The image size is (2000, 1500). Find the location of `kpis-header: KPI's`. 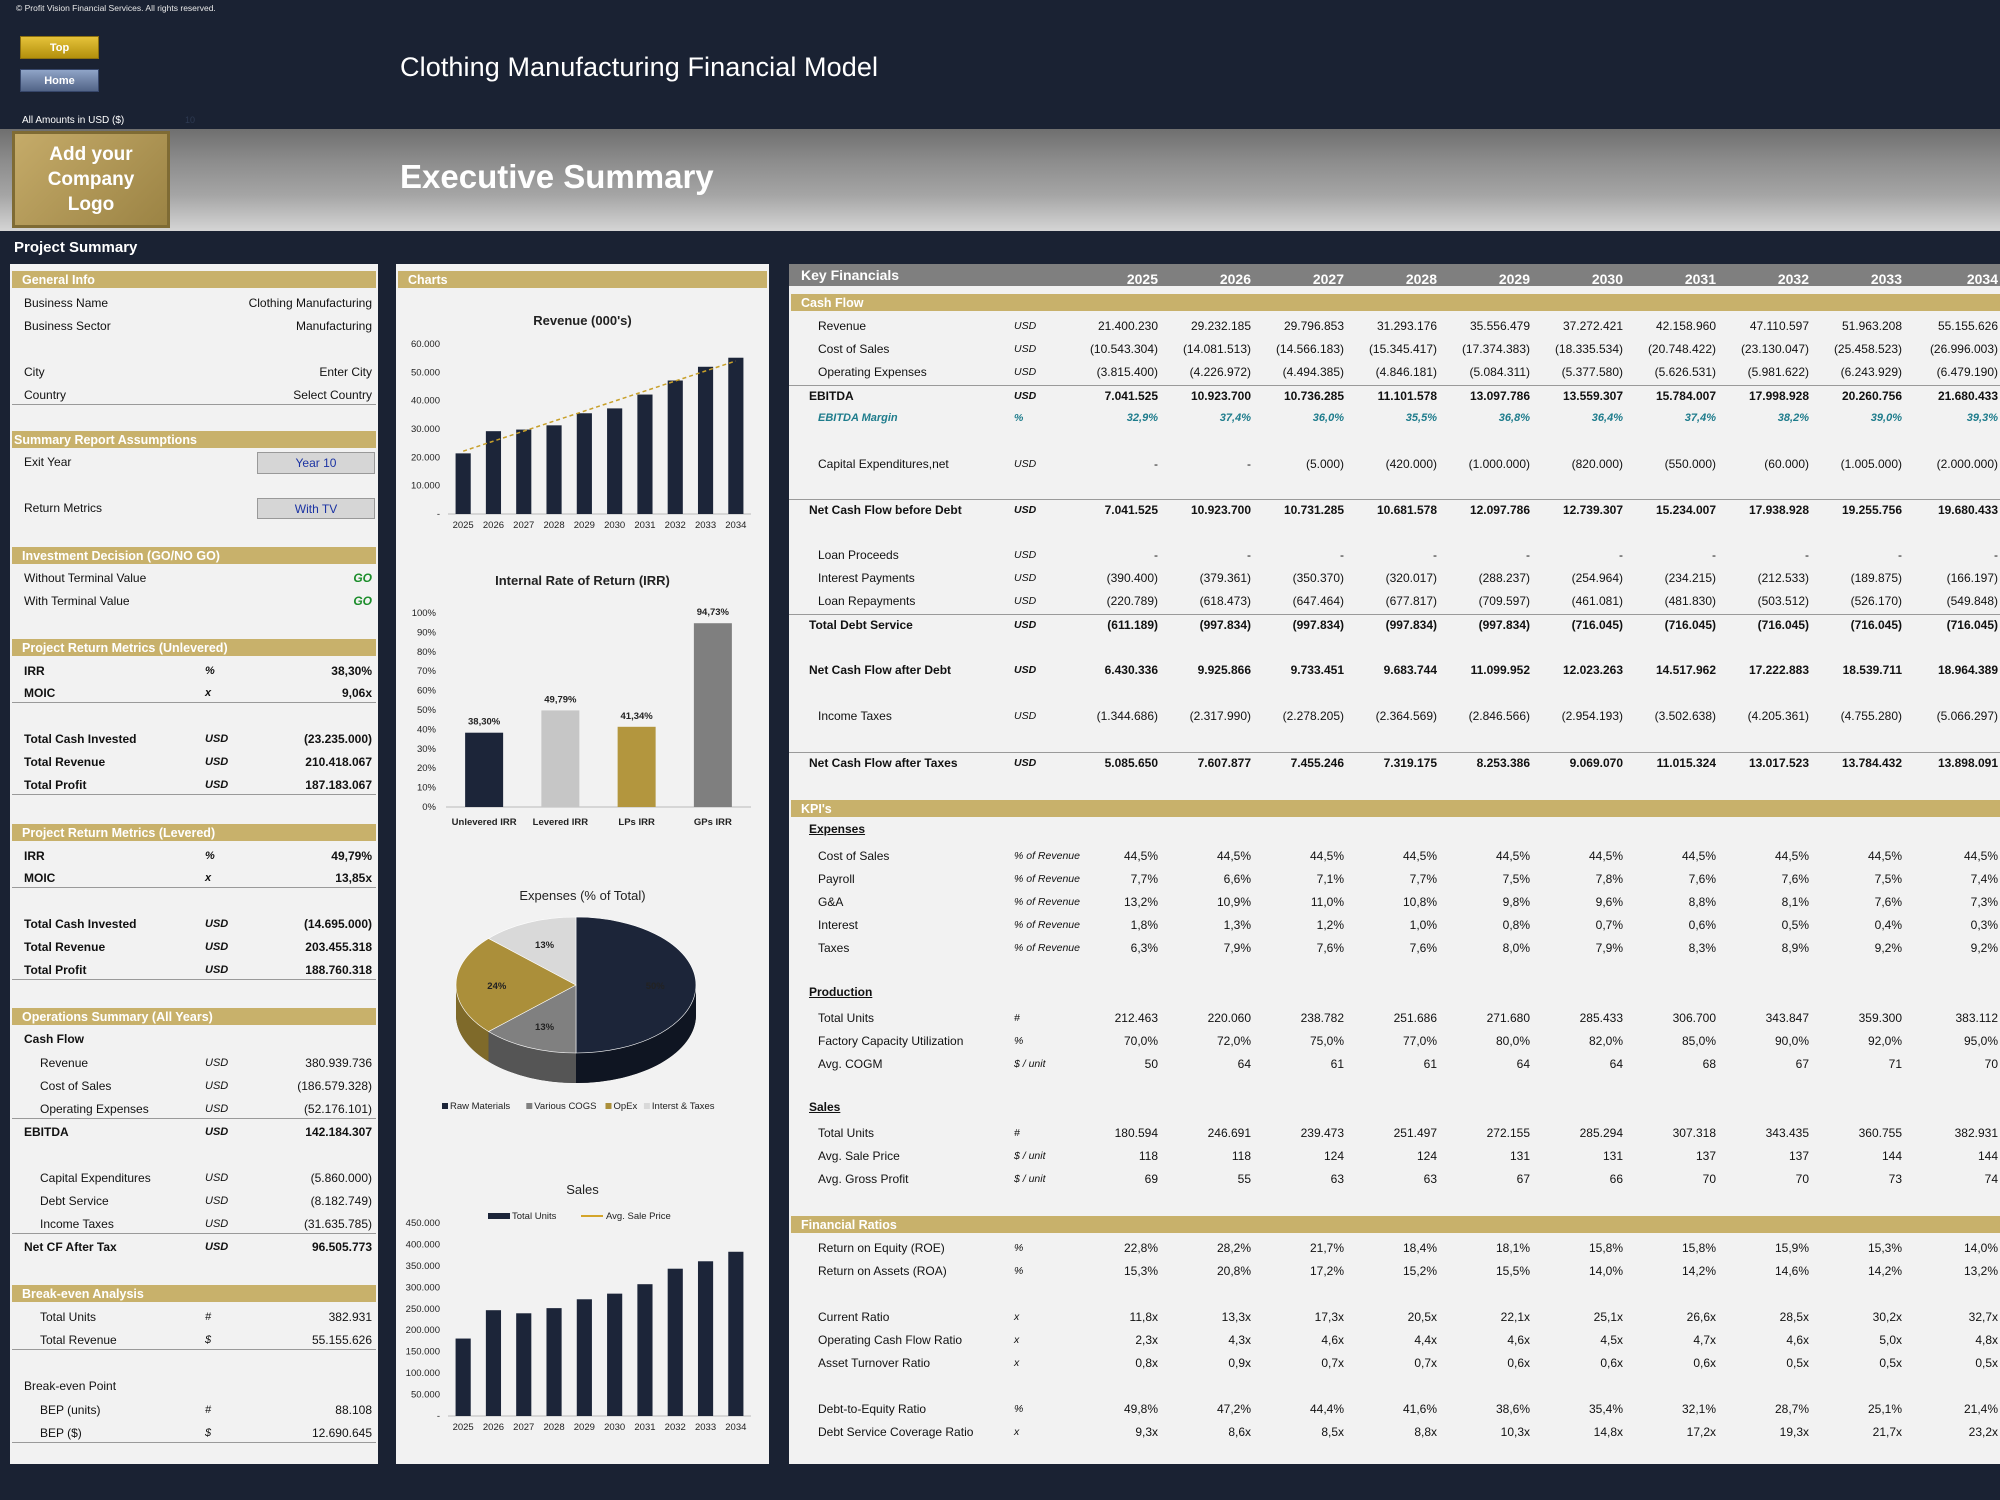

kpis-header: KPI's is located at coordinates (1395, 808).